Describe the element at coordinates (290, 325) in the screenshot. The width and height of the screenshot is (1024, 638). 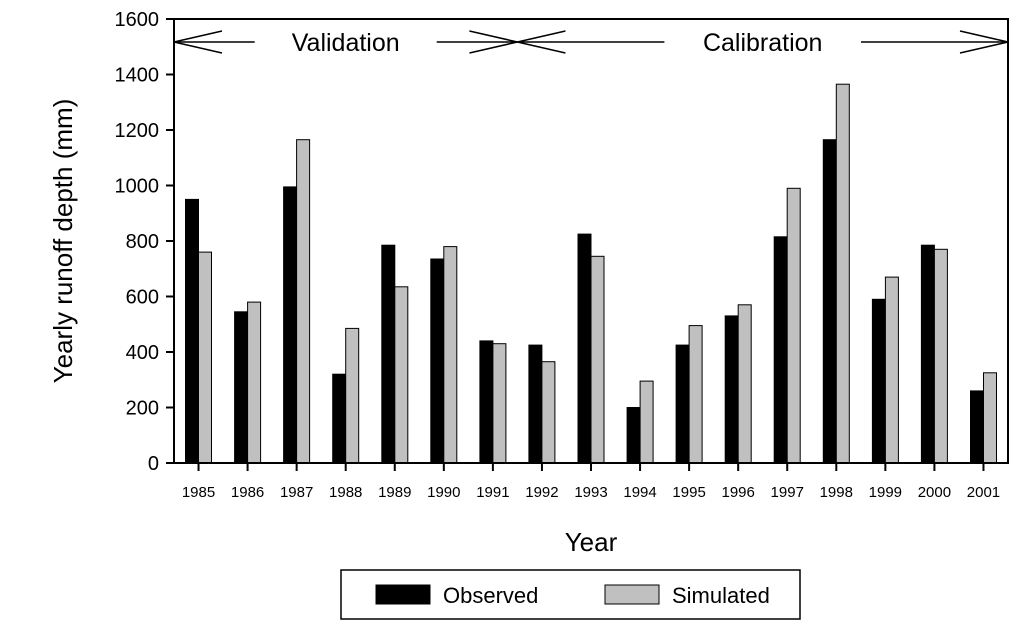
I see `bar-observed-1987` at that location.